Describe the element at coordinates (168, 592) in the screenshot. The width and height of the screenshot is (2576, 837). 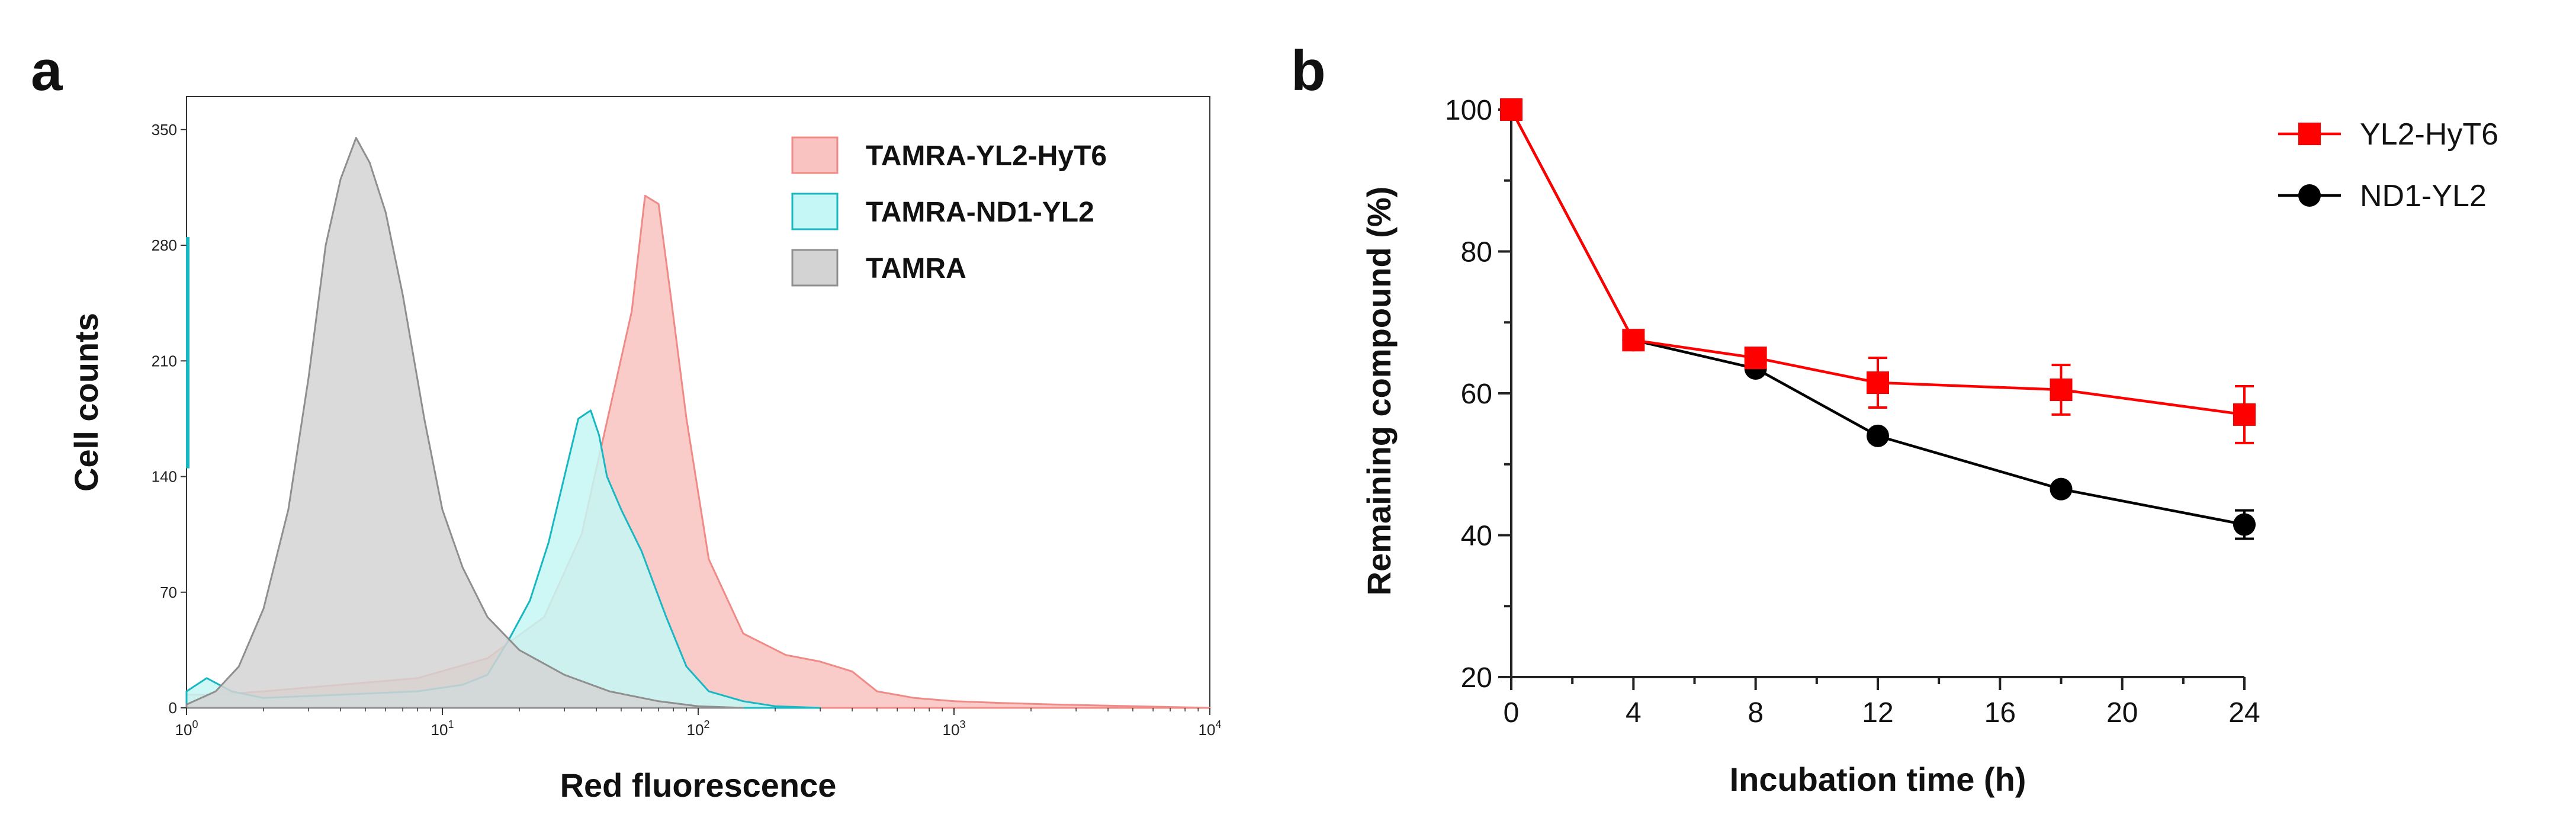
I see `y-tick-label-a: 70` at that location.